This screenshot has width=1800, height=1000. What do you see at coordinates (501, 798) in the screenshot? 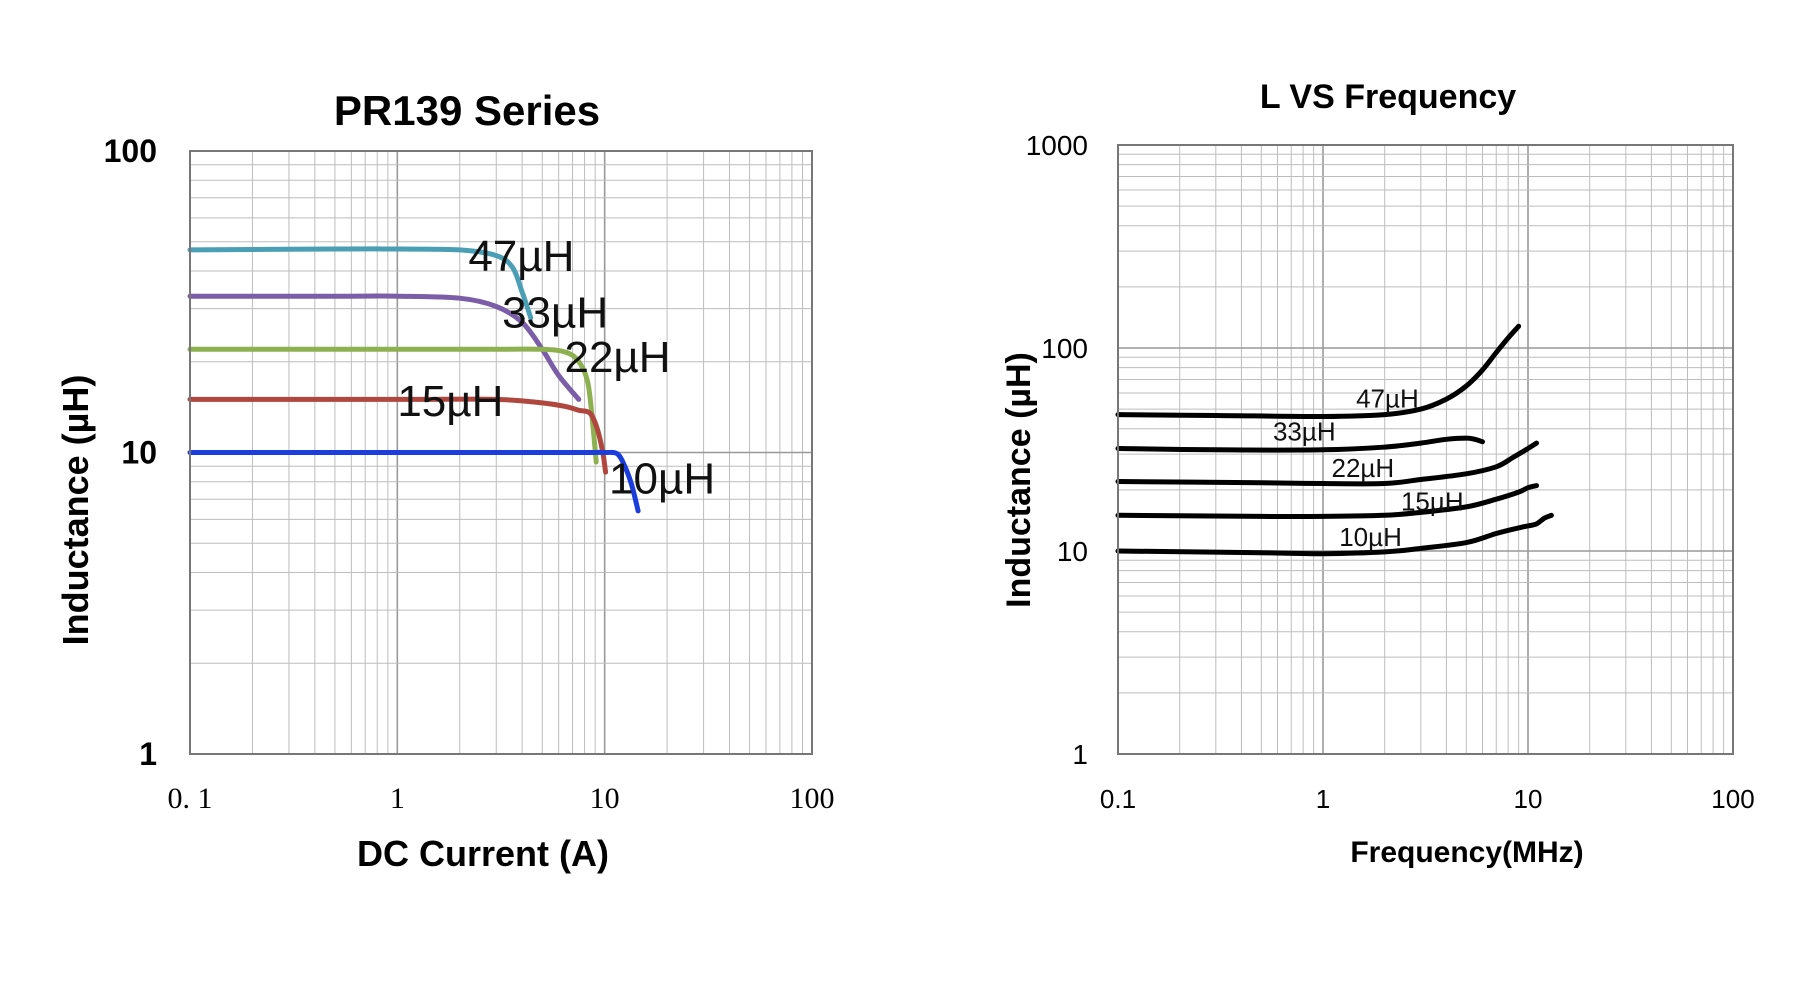
I see `x-tick-labels: 0. 1 1 10 100` at bounding box center [501, 798].